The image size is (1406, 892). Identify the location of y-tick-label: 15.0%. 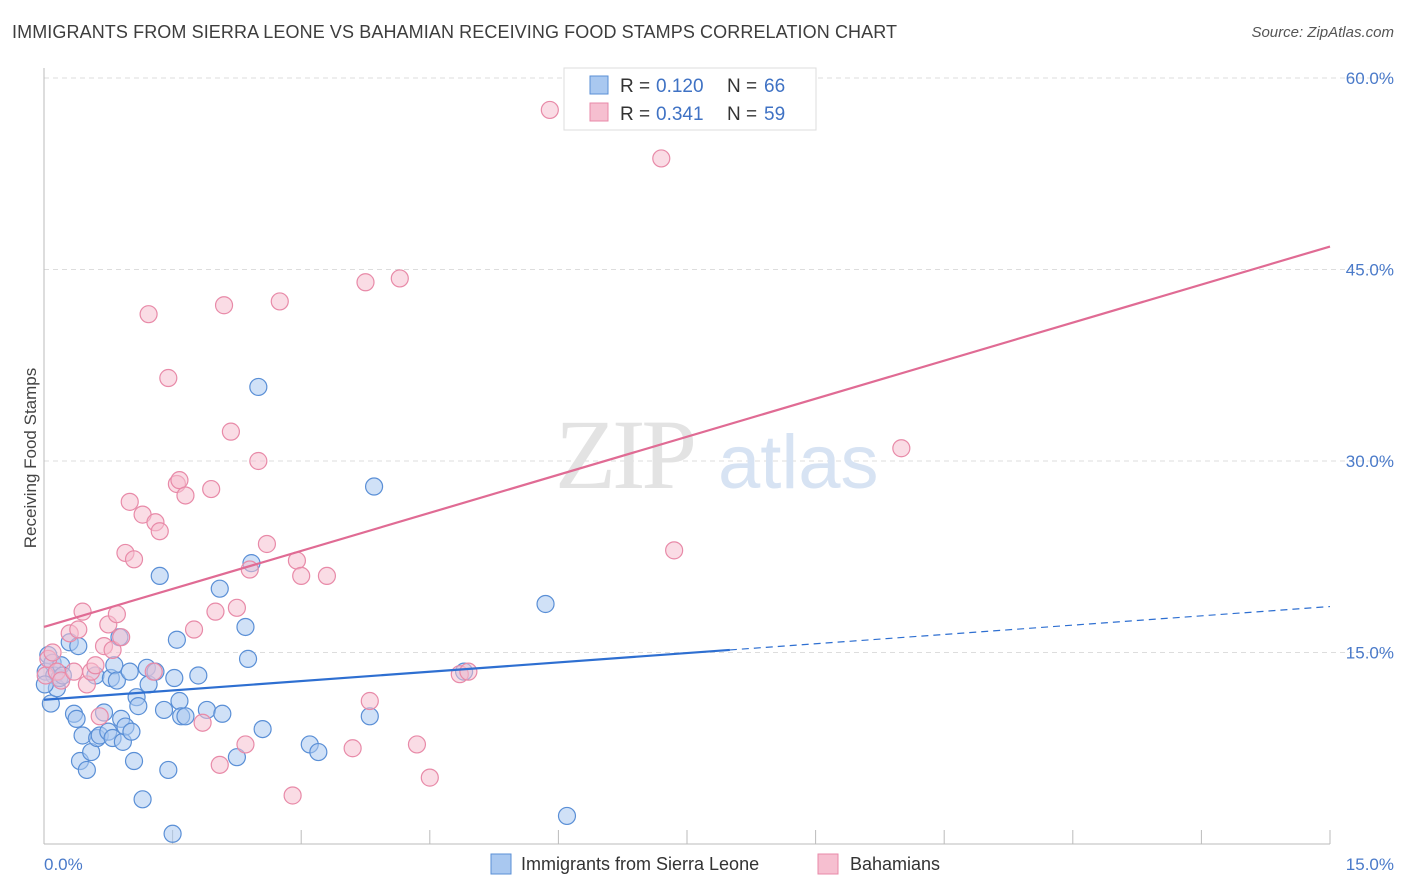
(1370, 653).